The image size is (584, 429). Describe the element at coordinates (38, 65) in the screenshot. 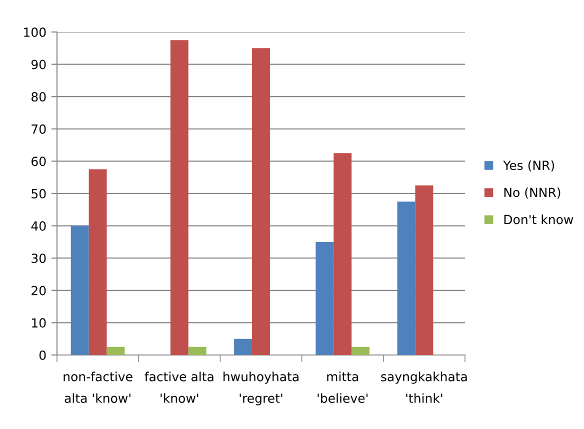

I see `y-tick-label: 90` at that location.